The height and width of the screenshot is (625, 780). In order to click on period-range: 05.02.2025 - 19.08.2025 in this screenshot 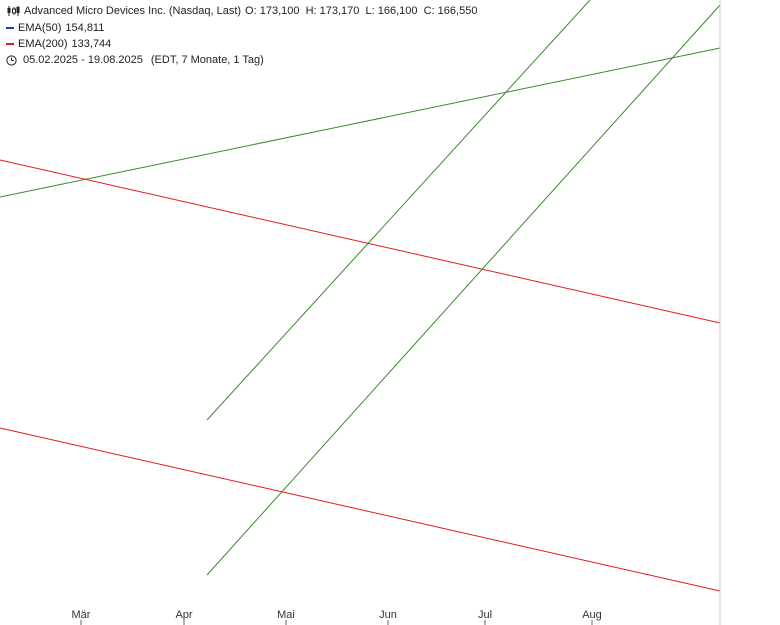, I will do `click(83, 60)`.